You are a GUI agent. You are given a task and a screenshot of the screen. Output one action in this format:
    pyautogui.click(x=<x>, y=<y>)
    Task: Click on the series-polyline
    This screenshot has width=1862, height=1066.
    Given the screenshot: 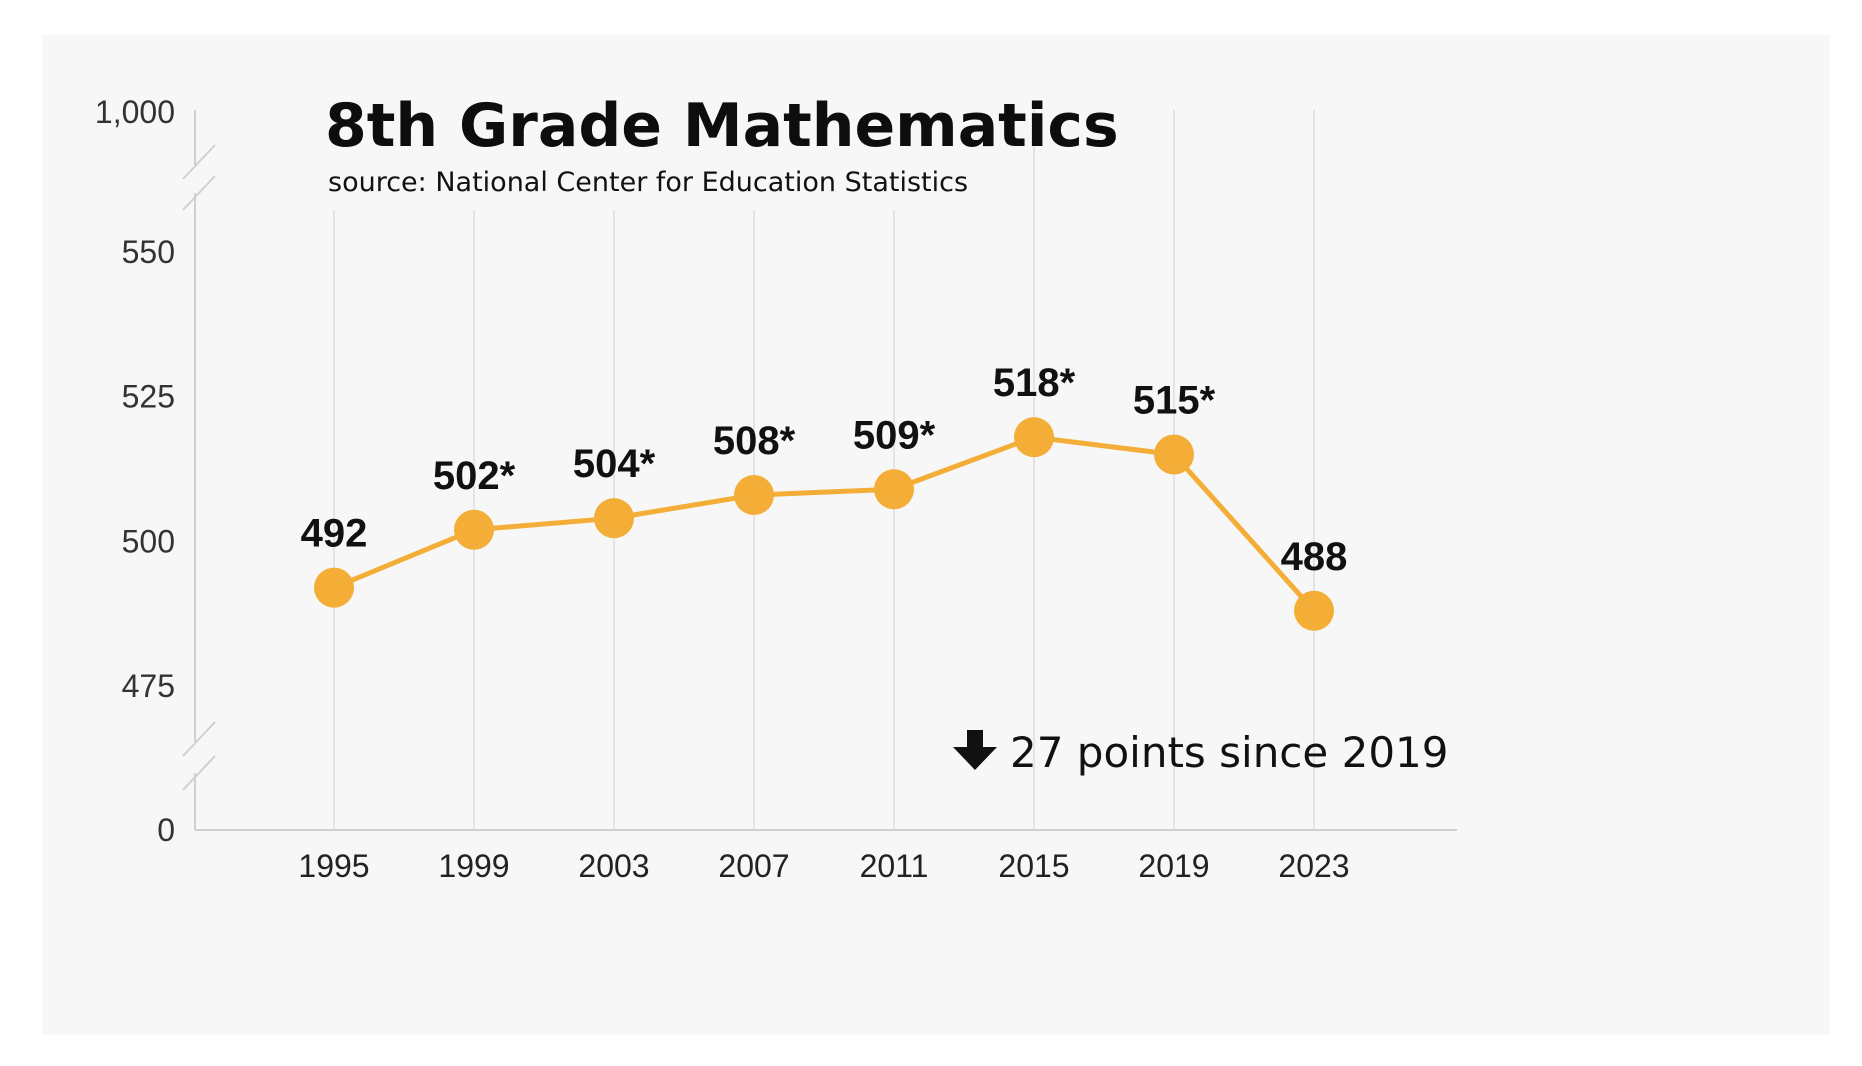 What is the action you would take?
    pyautogui.click(x=824, y=523)
    